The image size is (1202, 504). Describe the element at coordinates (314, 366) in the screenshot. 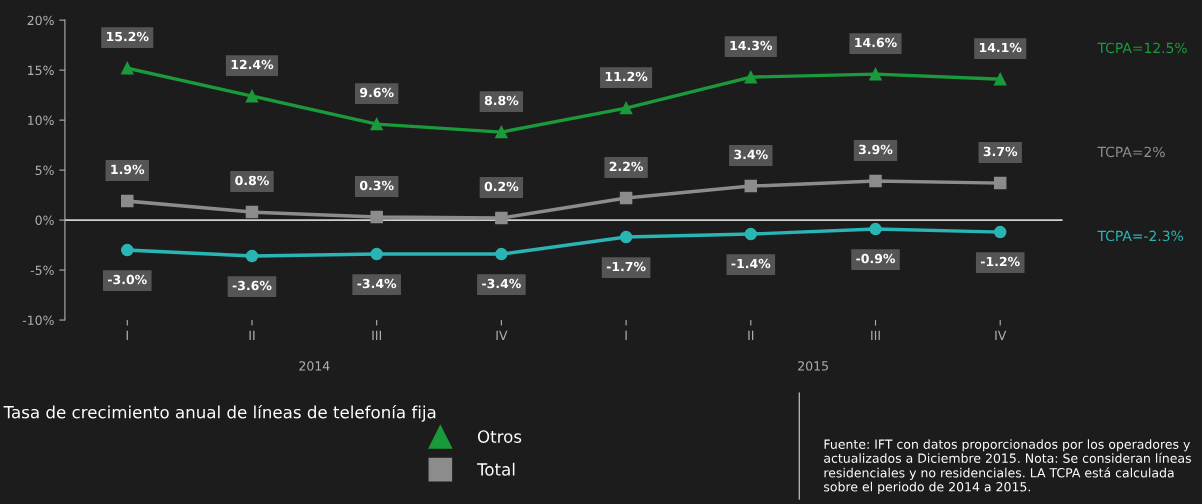

I see `text: 2014` at that location.